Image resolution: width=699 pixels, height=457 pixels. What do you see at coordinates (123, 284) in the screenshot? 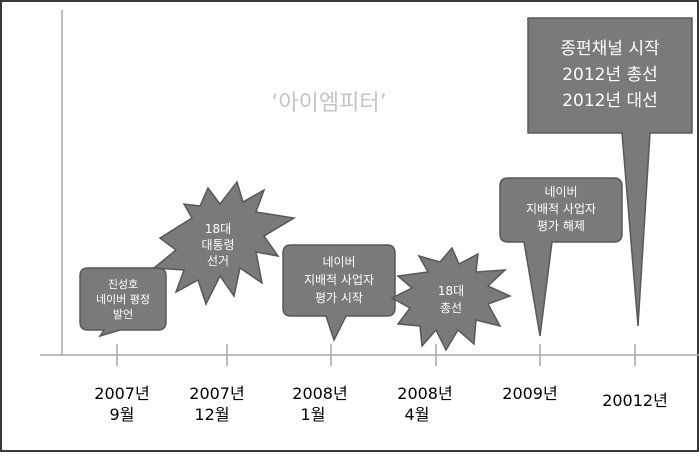
I see `callout-text: 진성호` at bounding box center [123, 284].